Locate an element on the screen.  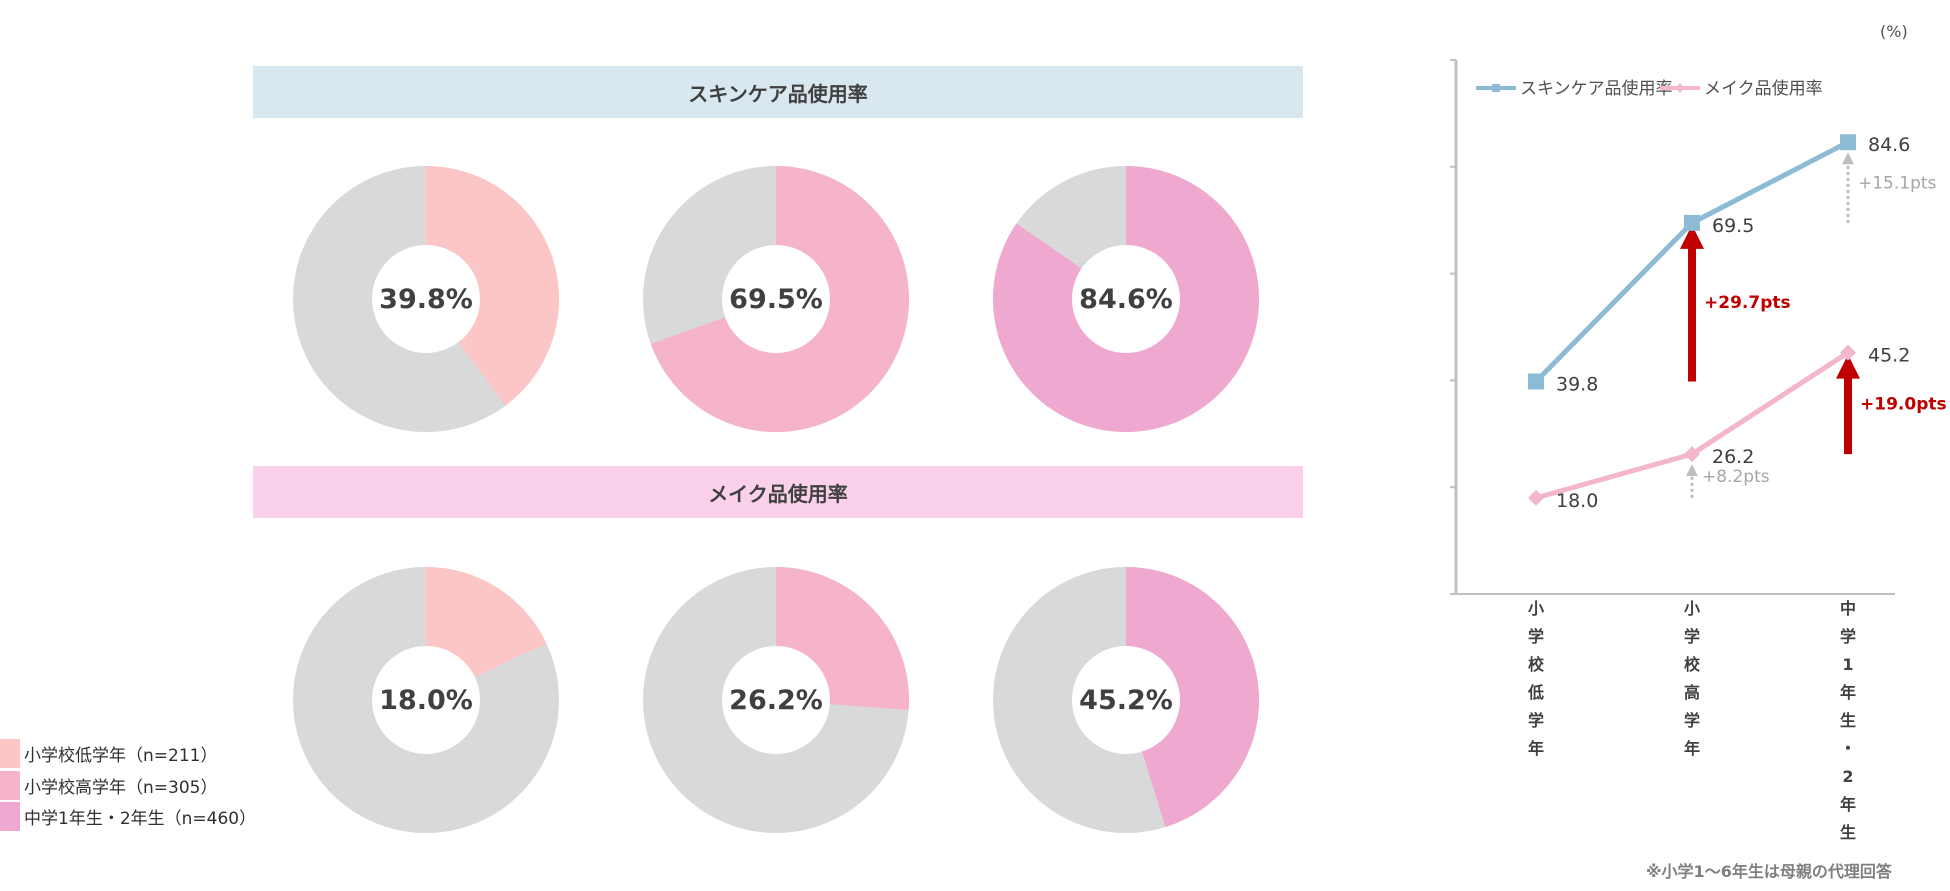
makeup-donut-upper-elementary-graphic is located at coordinates (776, 700).